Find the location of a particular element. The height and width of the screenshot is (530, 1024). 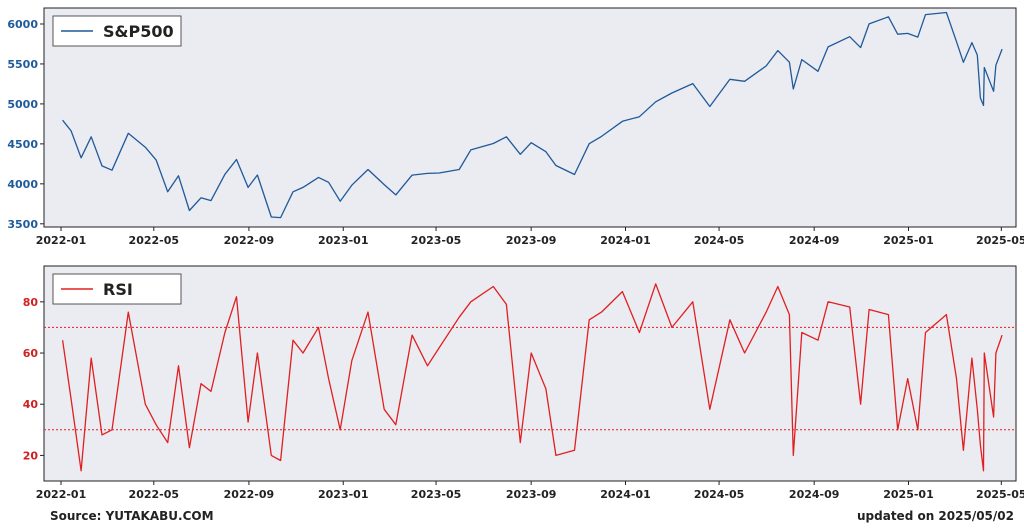

ytick-label: 80 is located at coordinates (31, 302).